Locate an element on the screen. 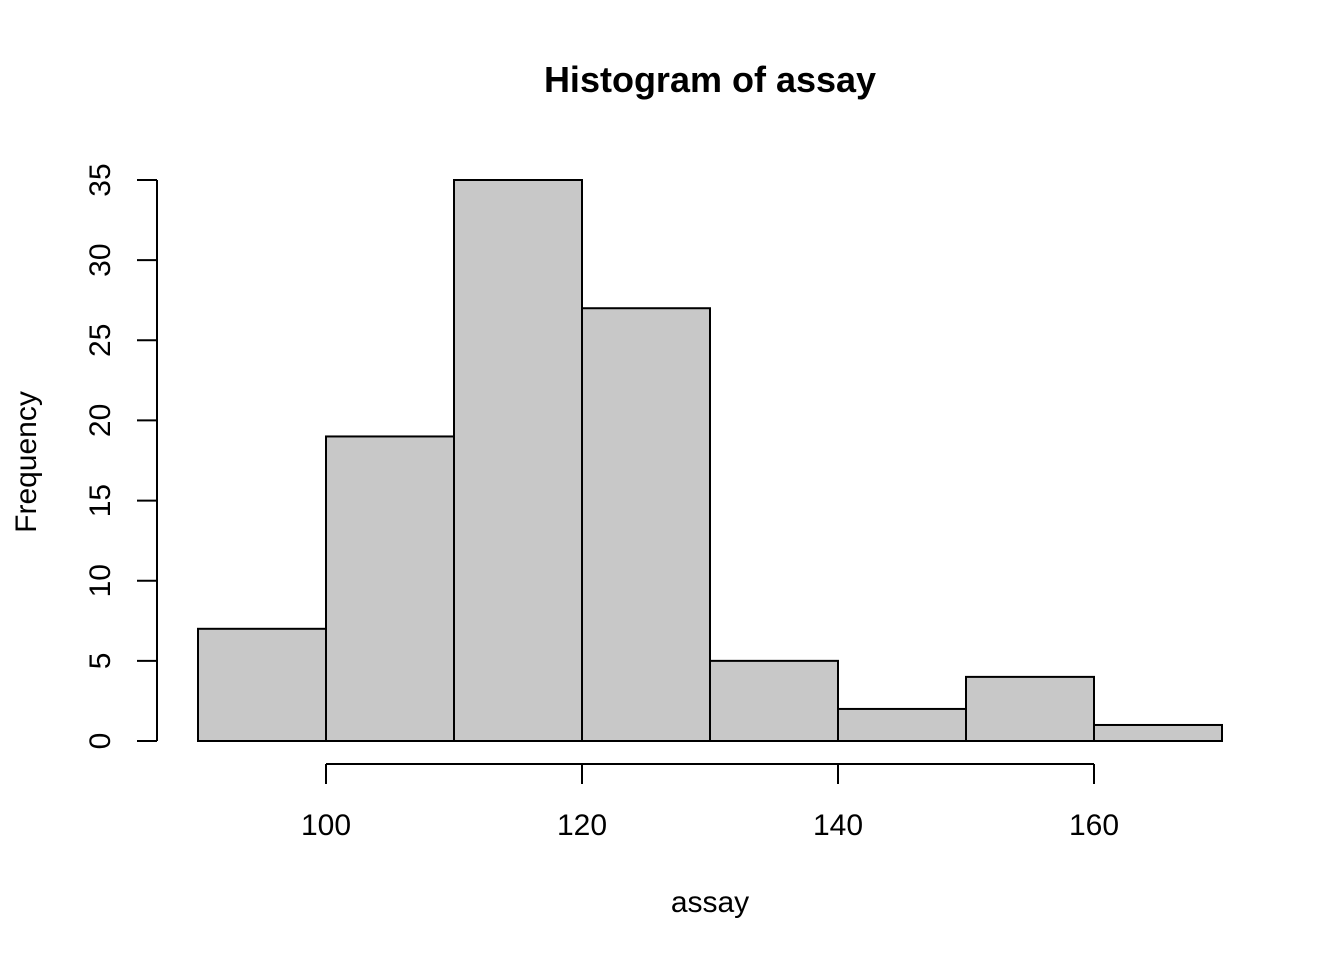 This screenshot has width=1344, height=960. x-tick-label-100: 100 is located at coordinates (326, 825).